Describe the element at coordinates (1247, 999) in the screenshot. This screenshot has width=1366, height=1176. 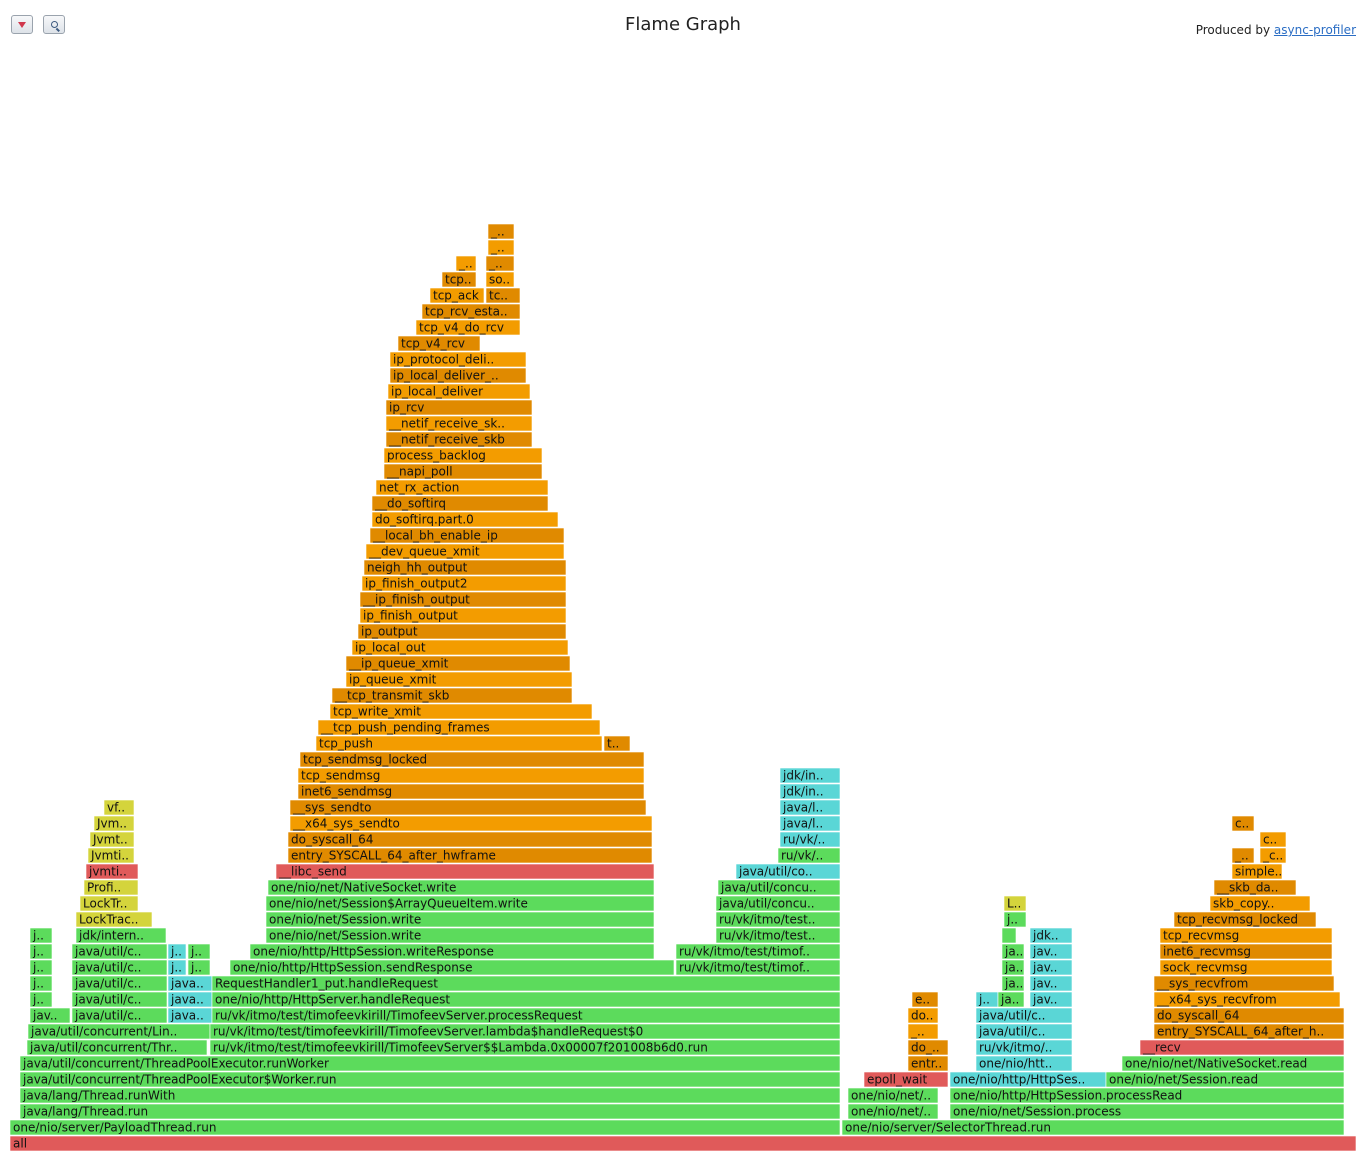
I see `flame-frame: __x64_sys_recvfrom` at that location.